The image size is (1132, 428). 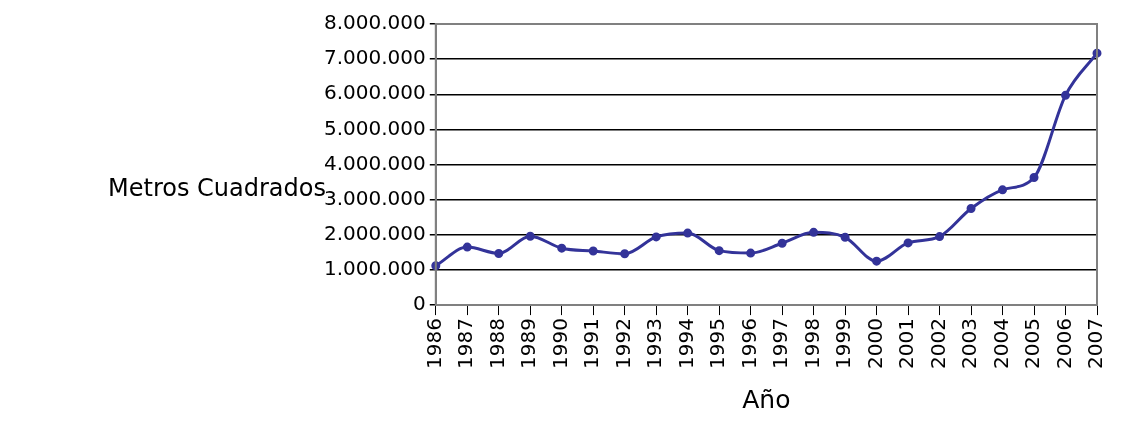 I want to click on x-tick-label: 1995, so click(x=717, y=344).